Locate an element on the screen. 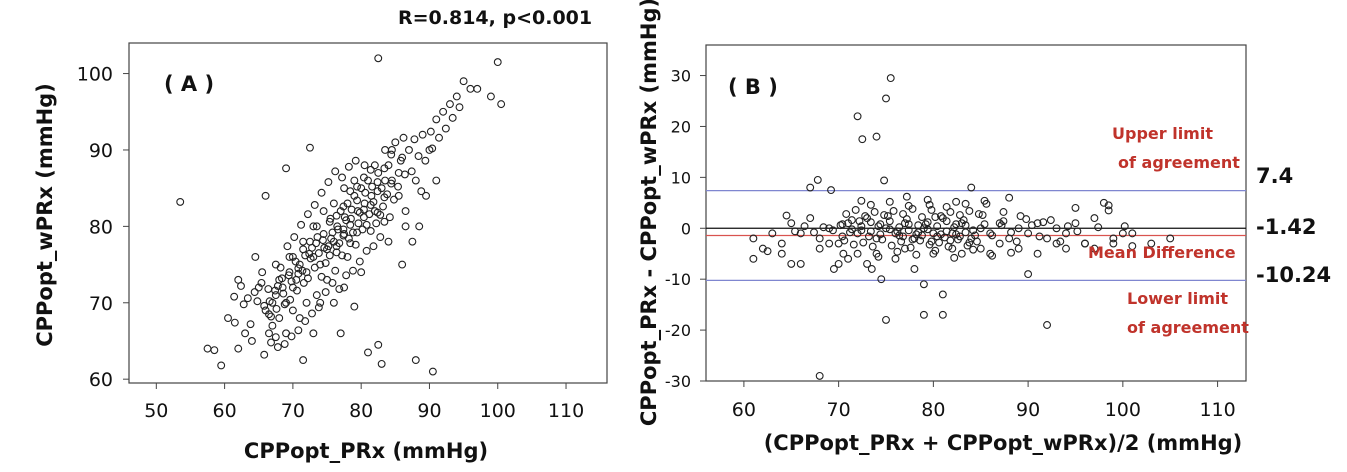 The height and width of the screenshot is (472, 1347). panel-a-x-tick-label: 110 is located at coordinates (566, 411).